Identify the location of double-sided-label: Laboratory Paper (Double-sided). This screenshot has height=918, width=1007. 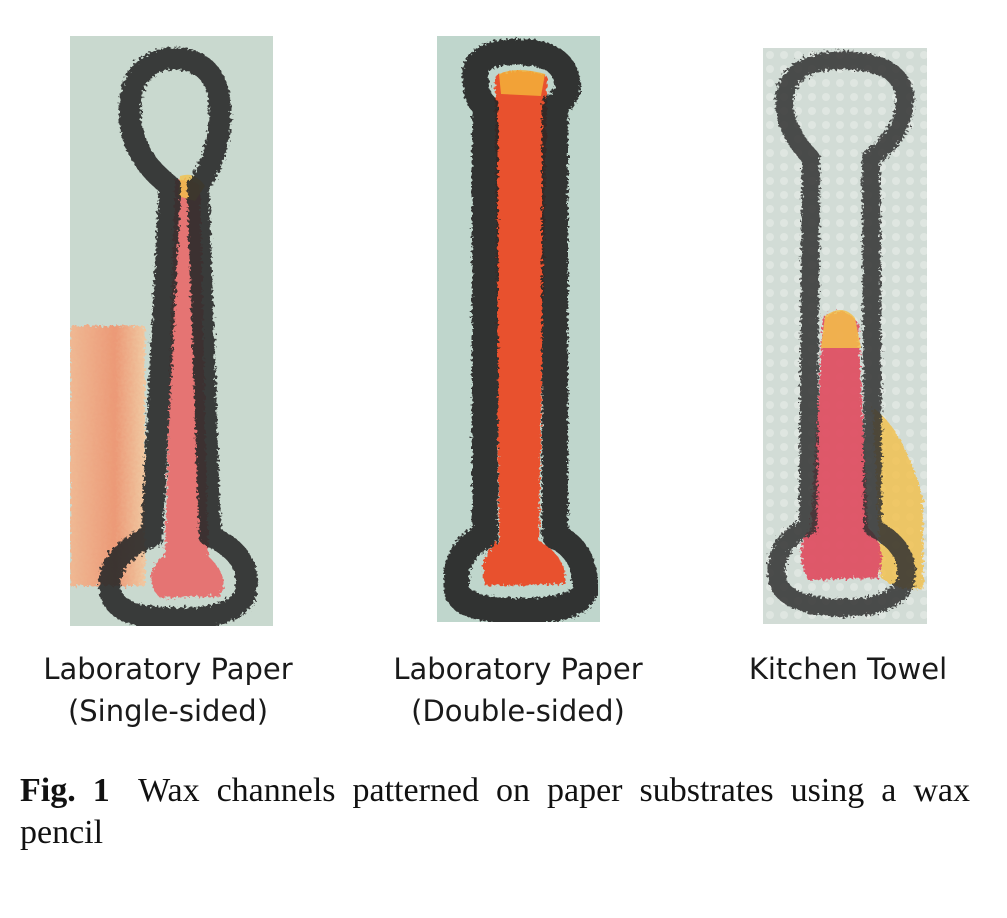
(518, 690).